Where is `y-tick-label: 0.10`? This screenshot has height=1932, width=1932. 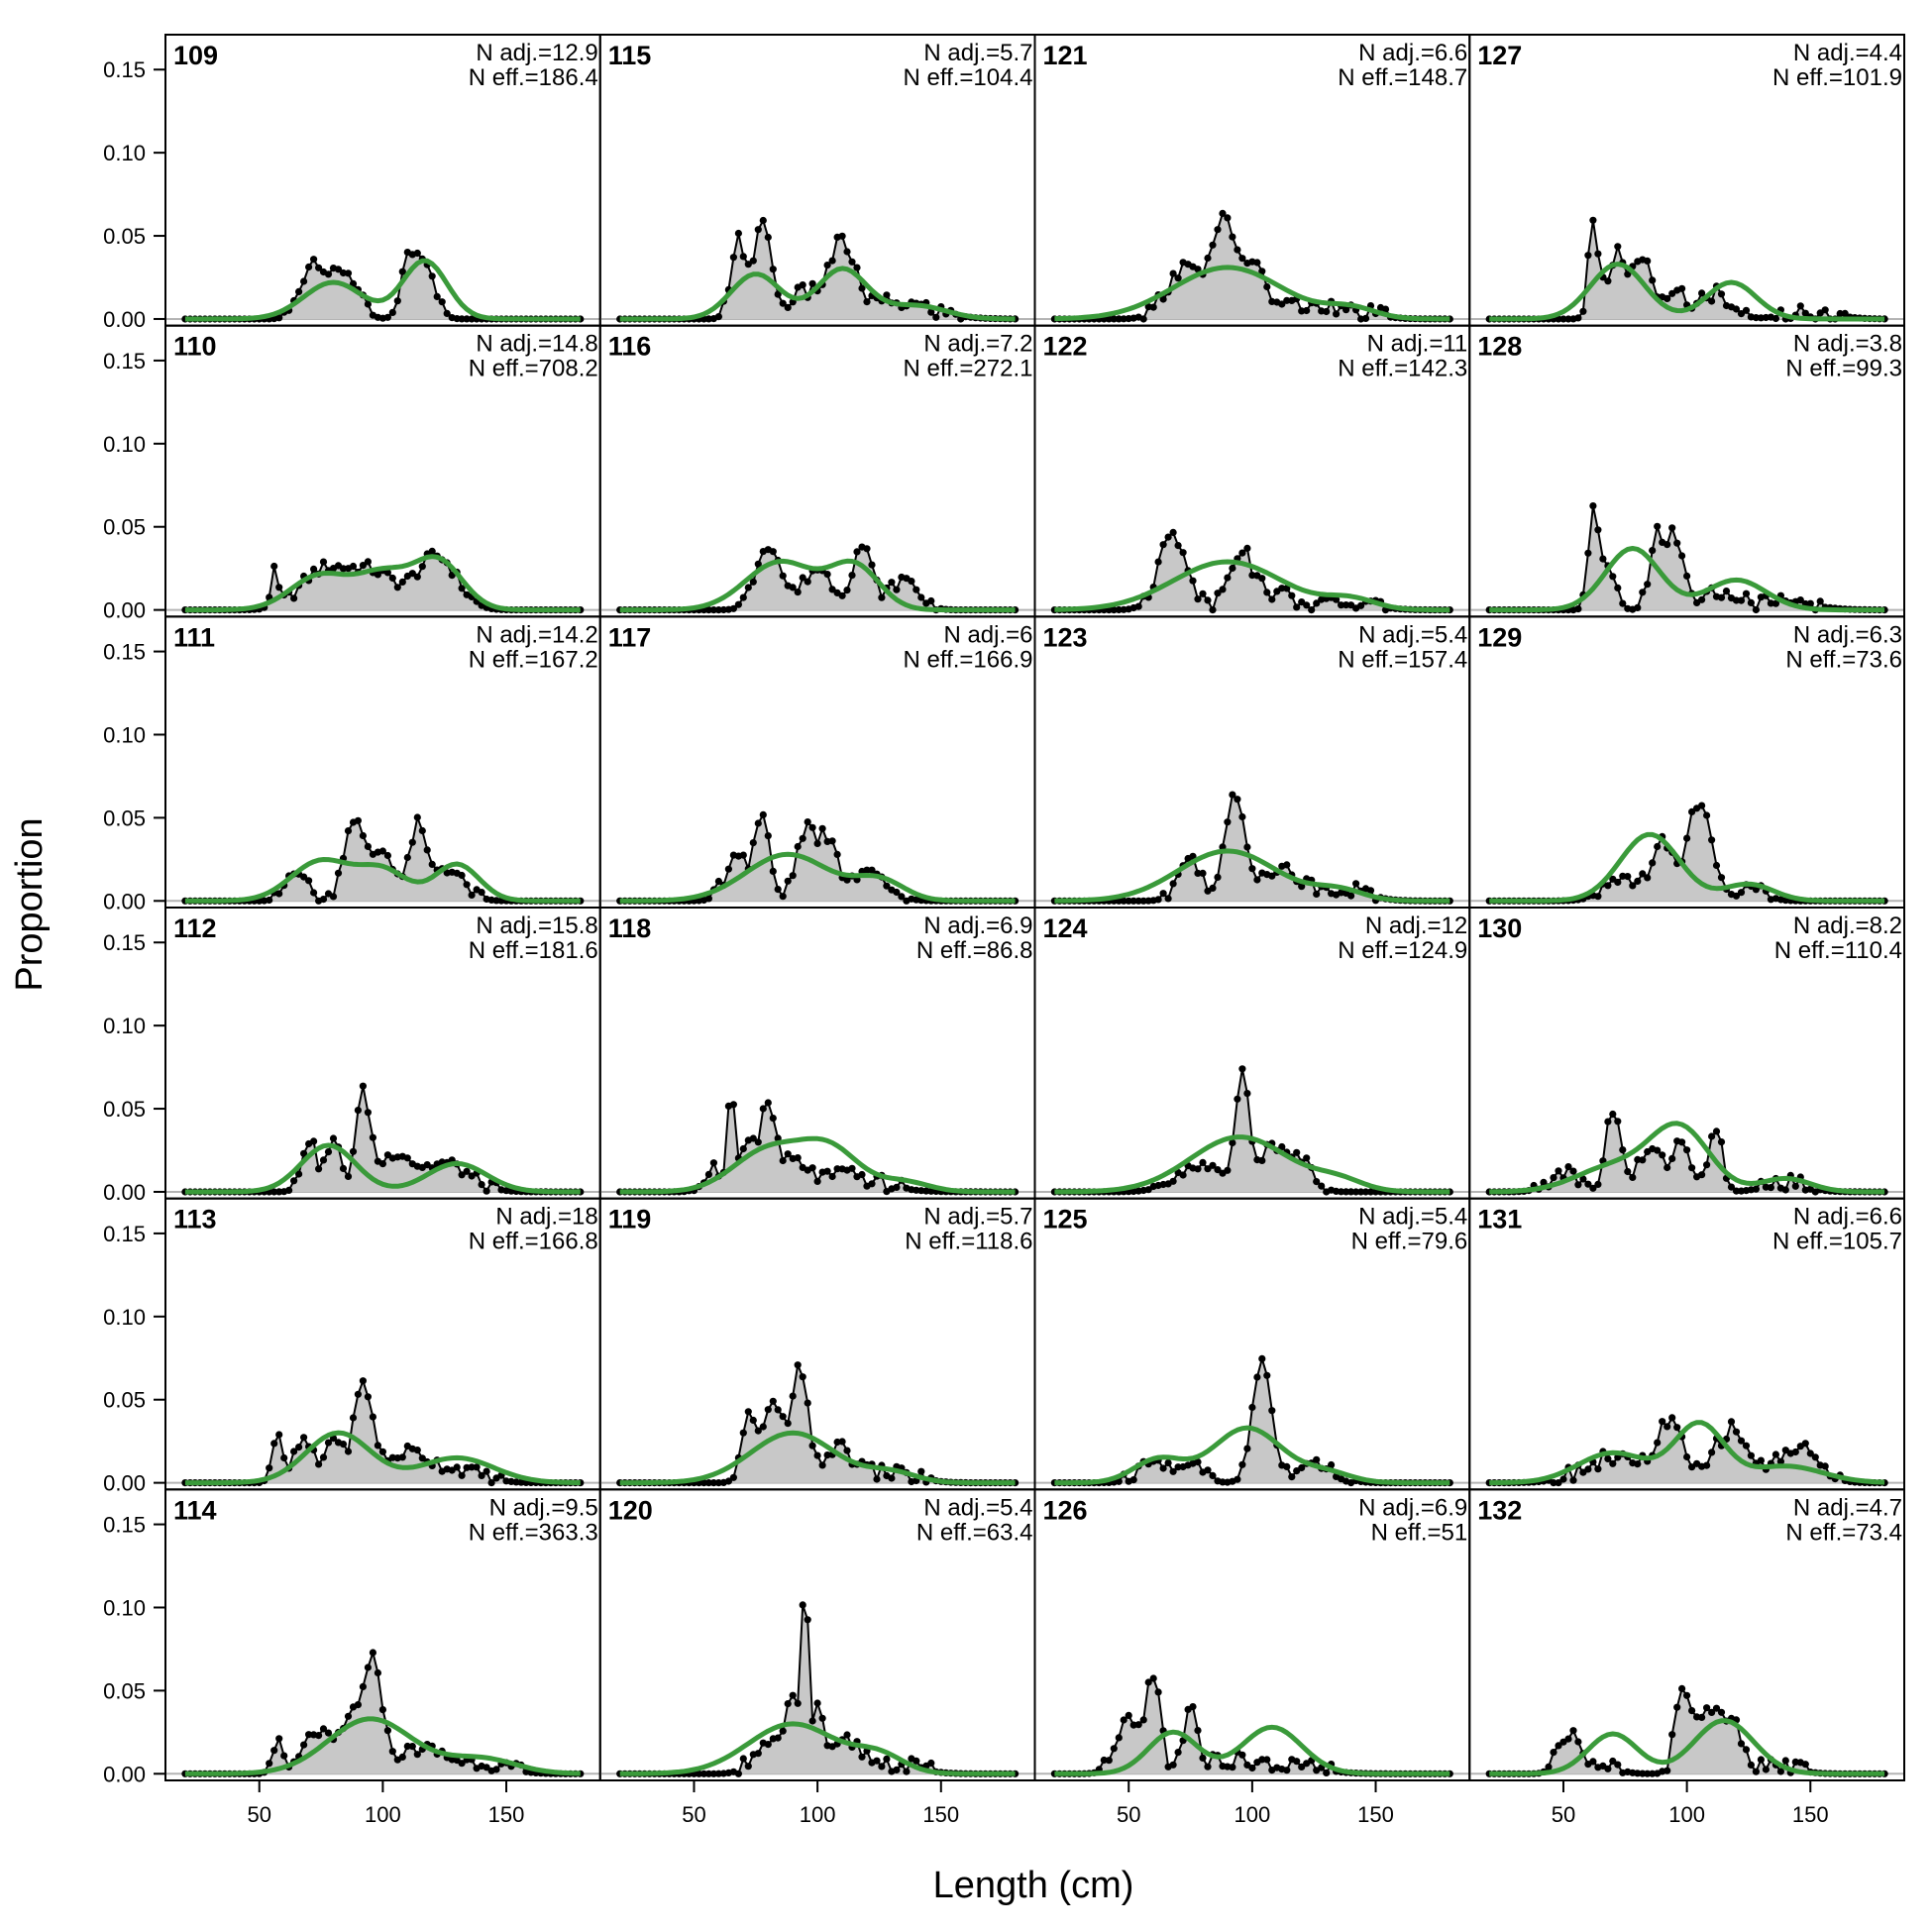 y-tick-label: 0.10 is located at coordinates (124, 1608).